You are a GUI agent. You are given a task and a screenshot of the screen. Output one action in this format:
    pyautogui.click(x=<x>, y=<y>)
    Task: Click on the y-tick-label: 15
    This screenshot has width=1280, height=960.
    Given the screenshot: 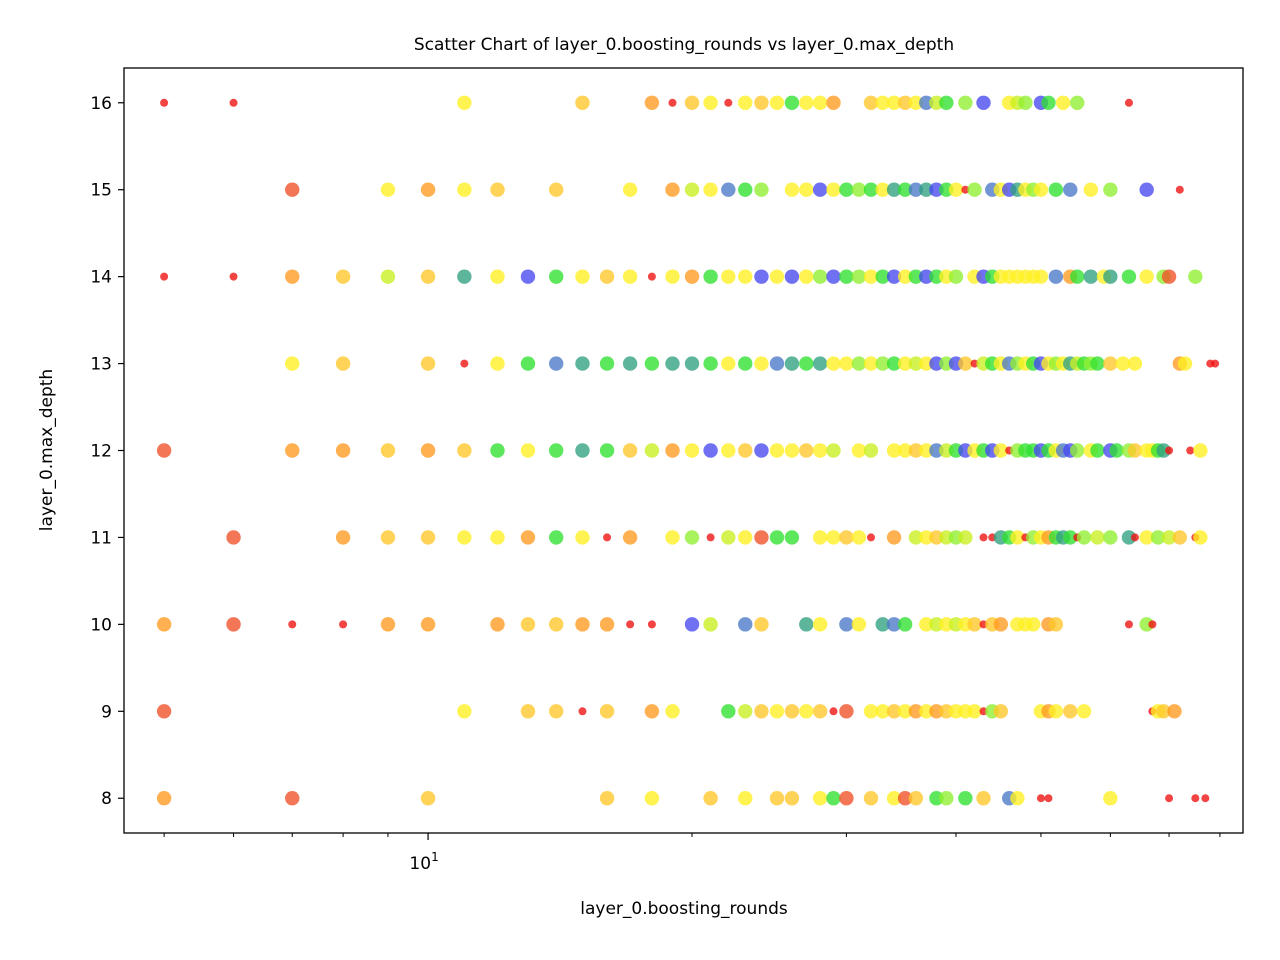 What is the action you would take?
    pyautogui.click(x=101, y=191)
    